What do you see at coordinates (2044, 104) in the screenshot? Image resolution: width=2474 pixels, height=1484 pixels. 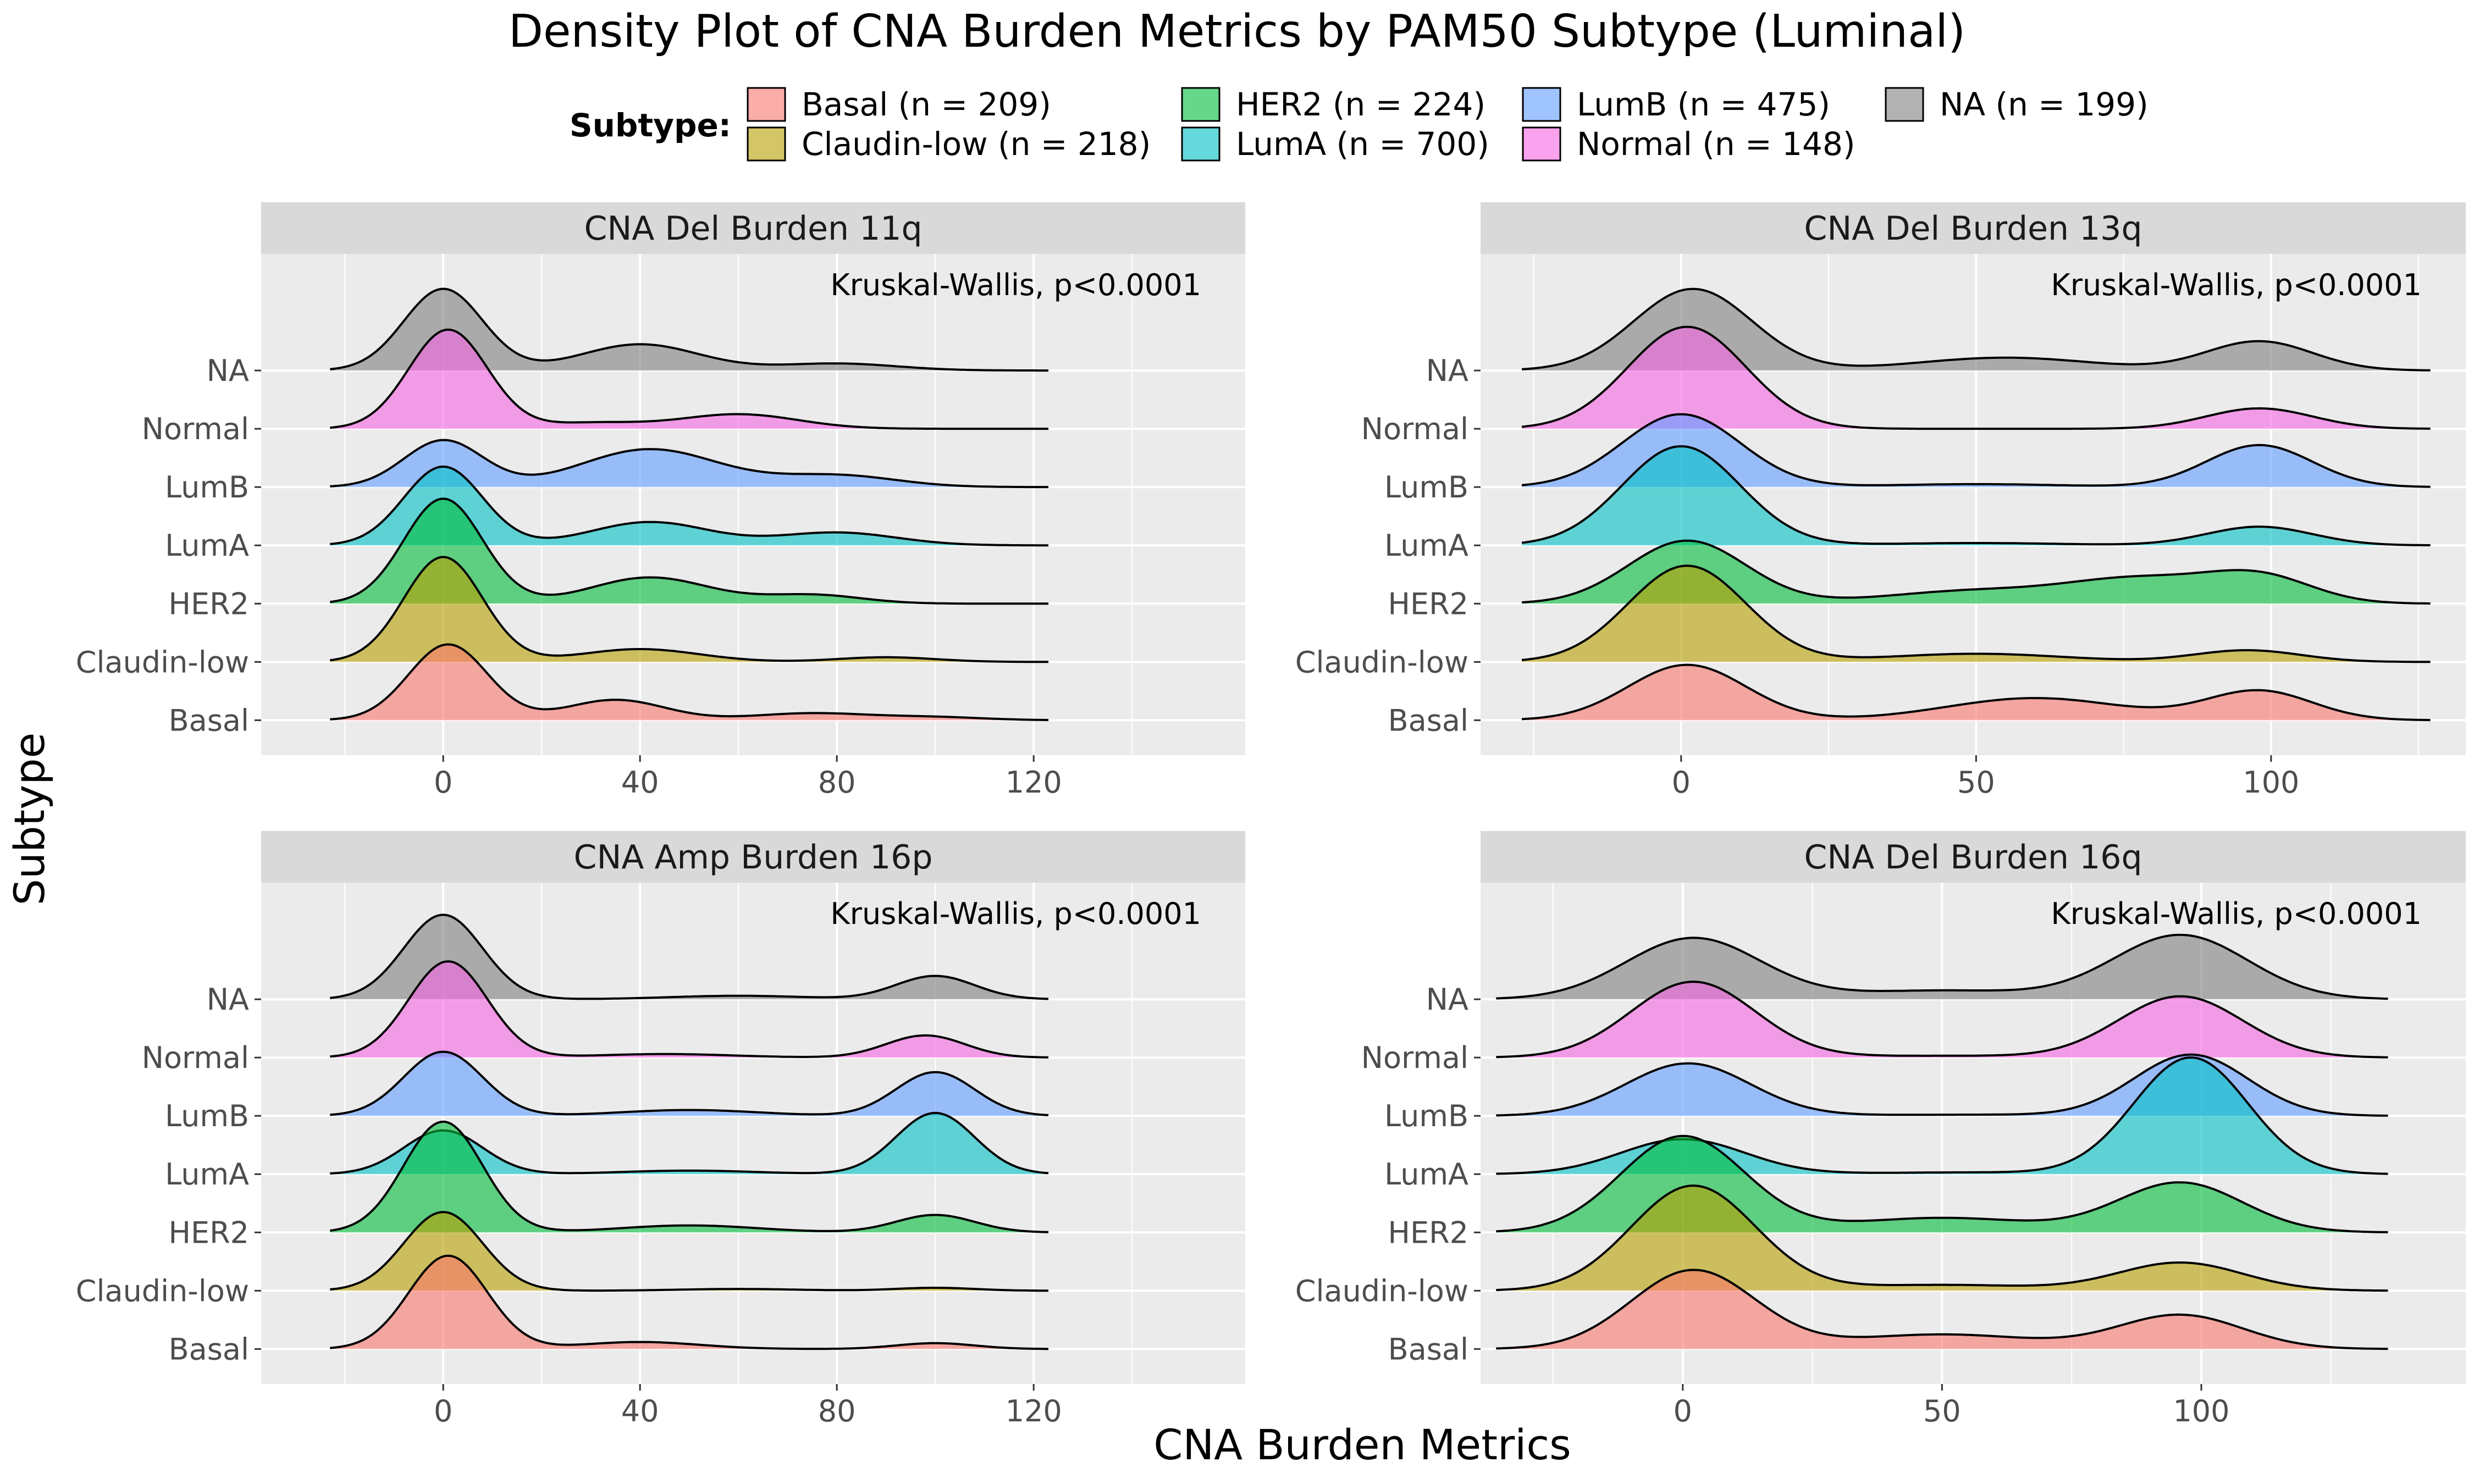 I see `legend-label: NA (n = 199)` at bounding box center [2044, 104].